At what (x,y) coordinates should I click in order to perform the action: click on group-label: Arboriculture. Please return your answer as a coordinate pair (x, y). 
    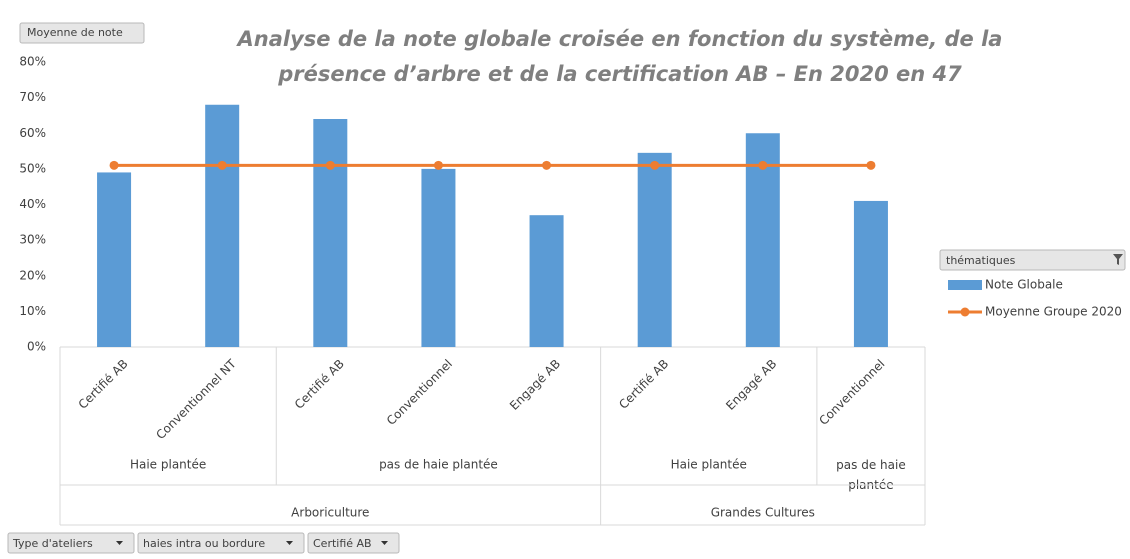
    Looking at the image, I should click on (330, 513).